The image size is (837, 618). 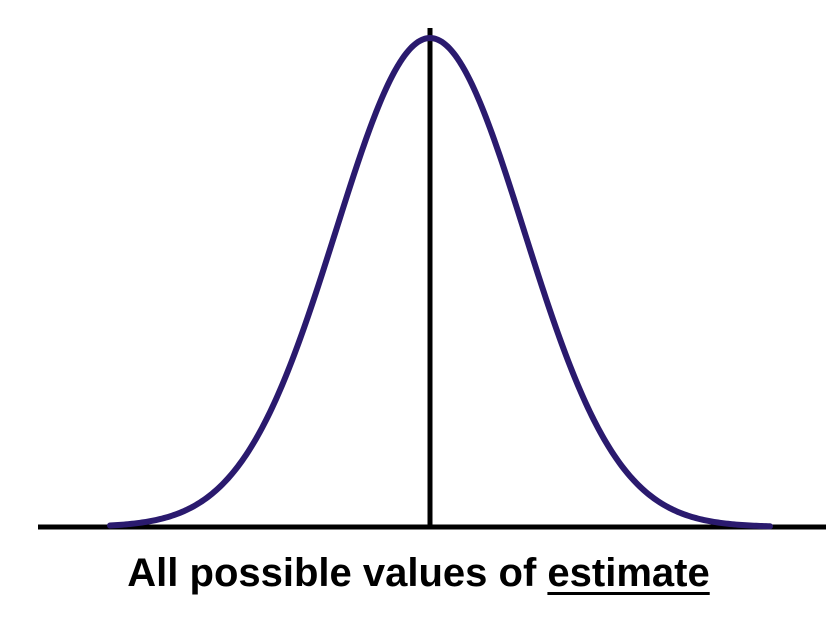 I want to click on caption-prefix: All possible values of, so click(x=337, y=573).